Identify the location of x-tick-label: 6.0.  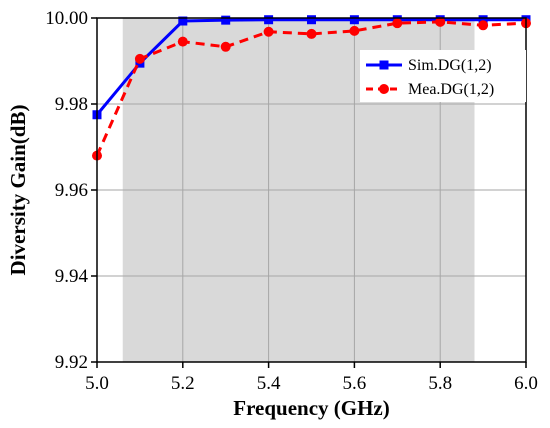
(526, 383).